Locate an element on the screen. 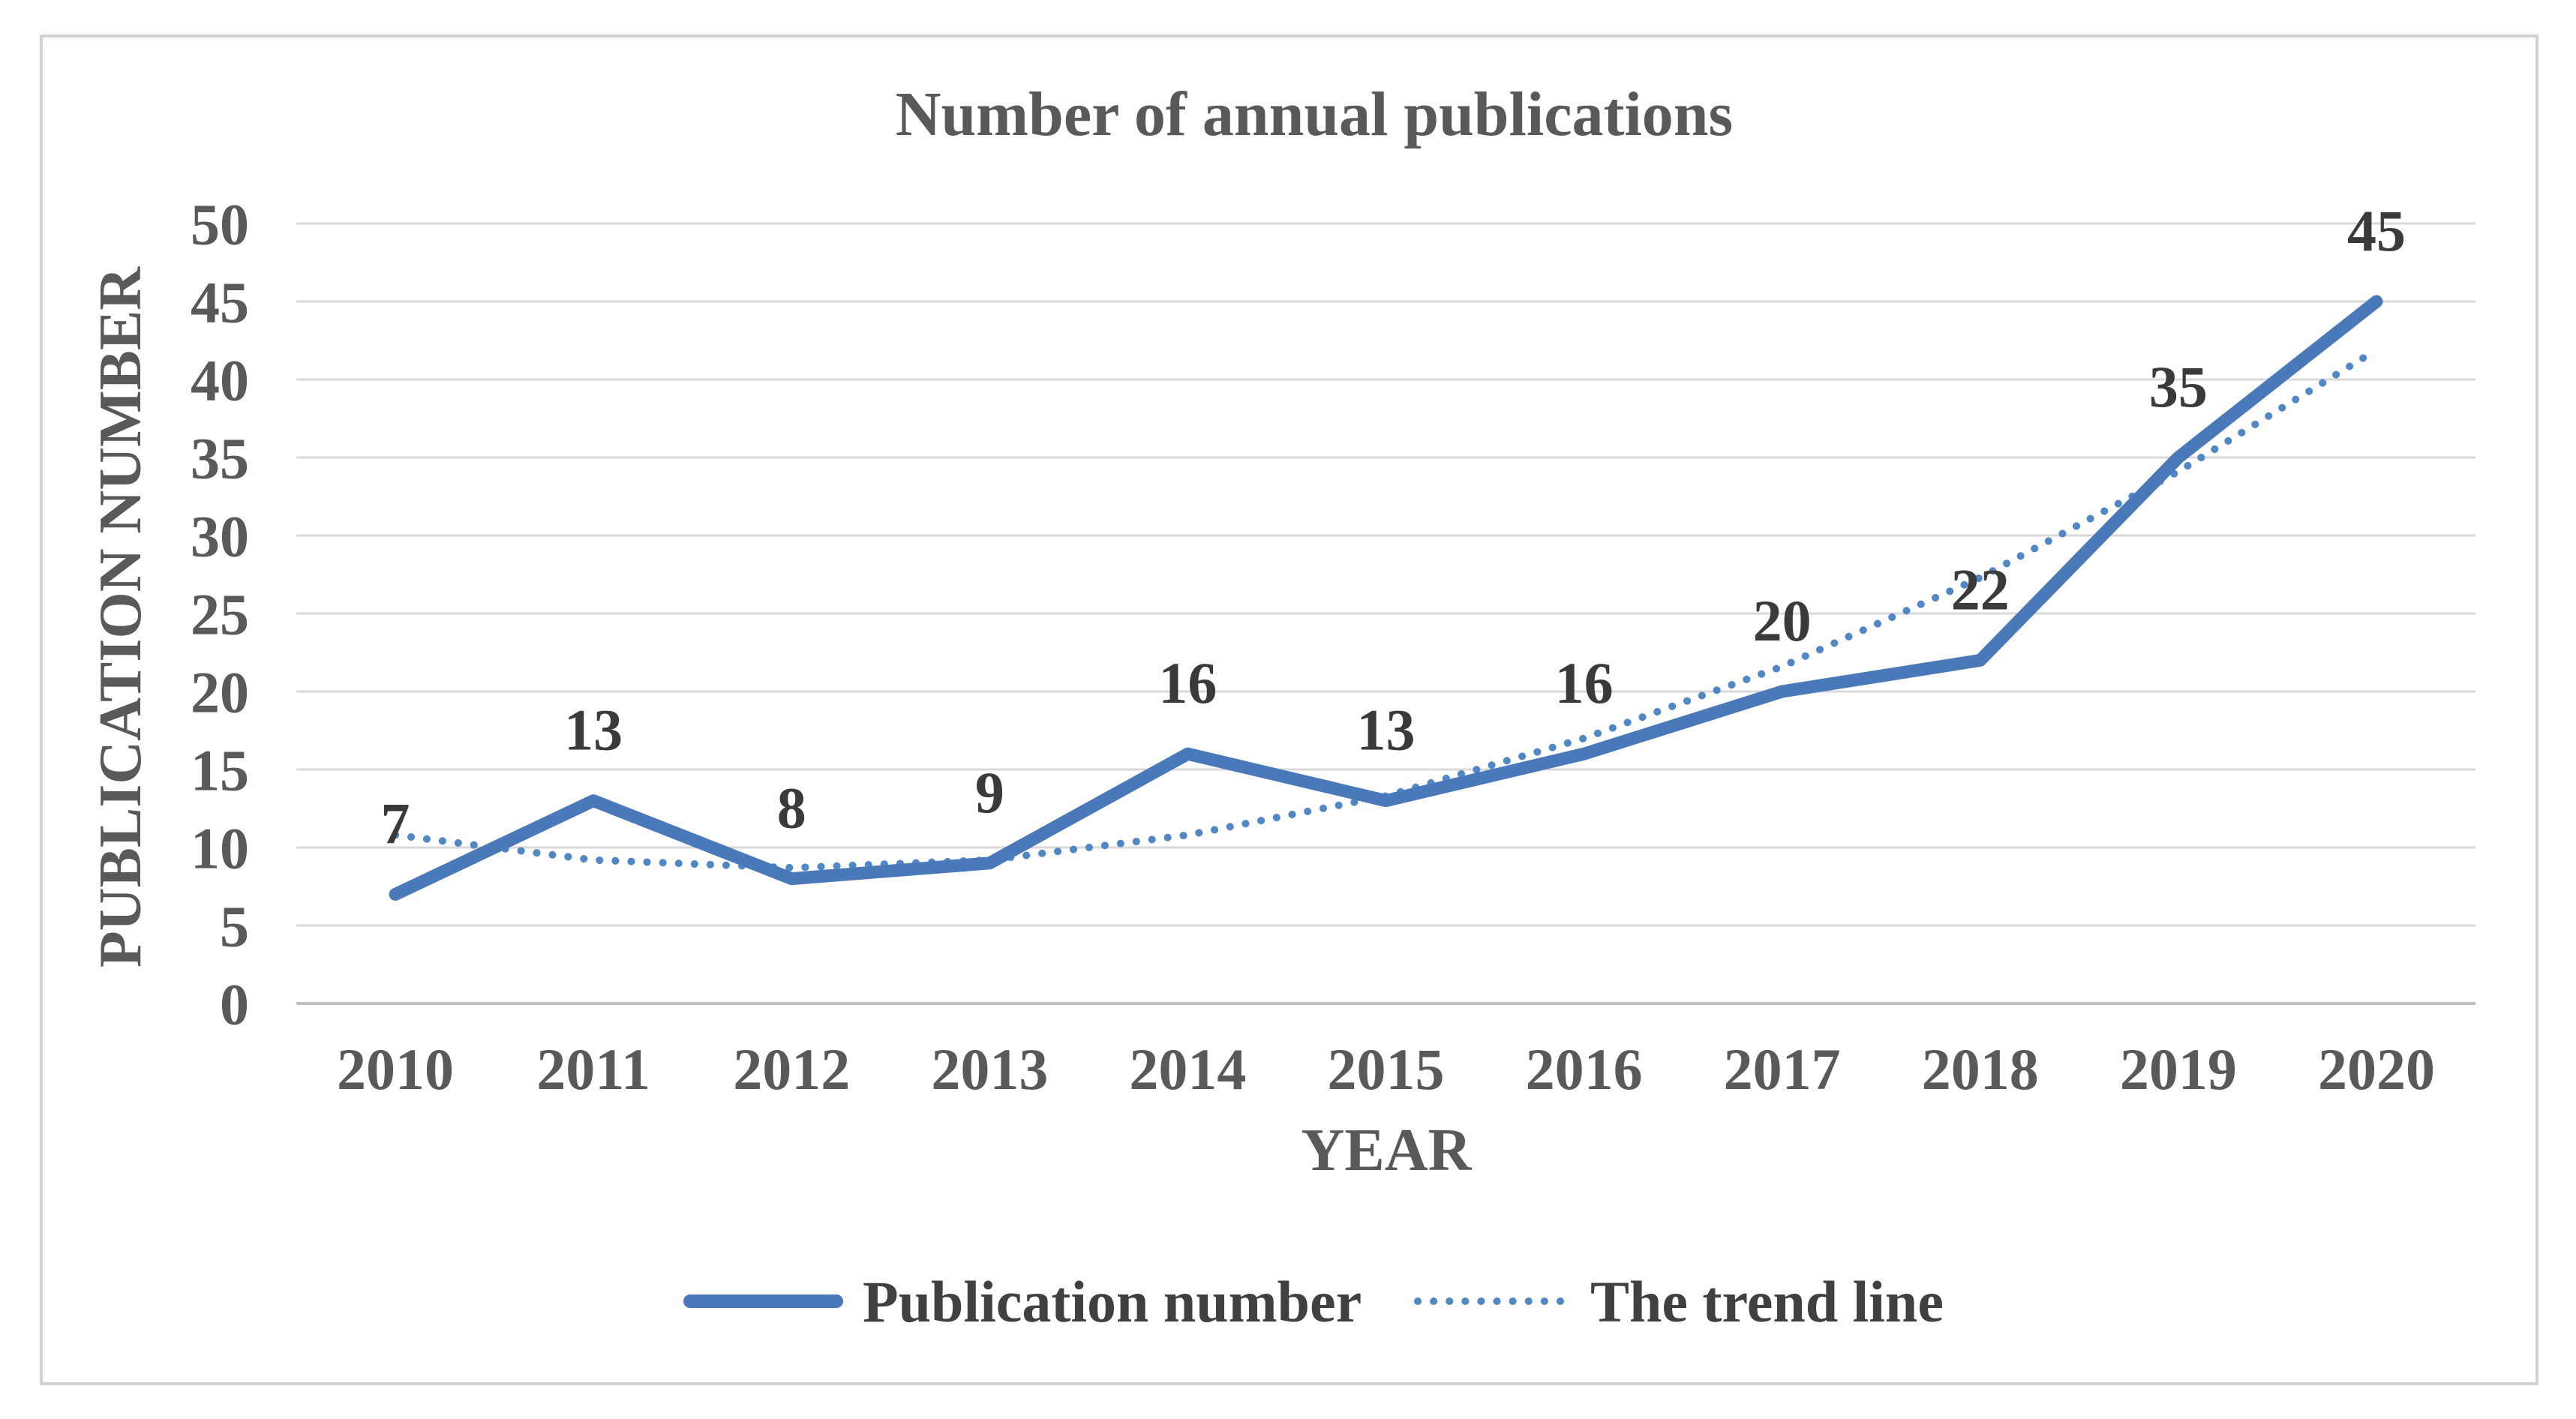  x-tick-label-2013: 2013 is located at coordinates (989, 1069).